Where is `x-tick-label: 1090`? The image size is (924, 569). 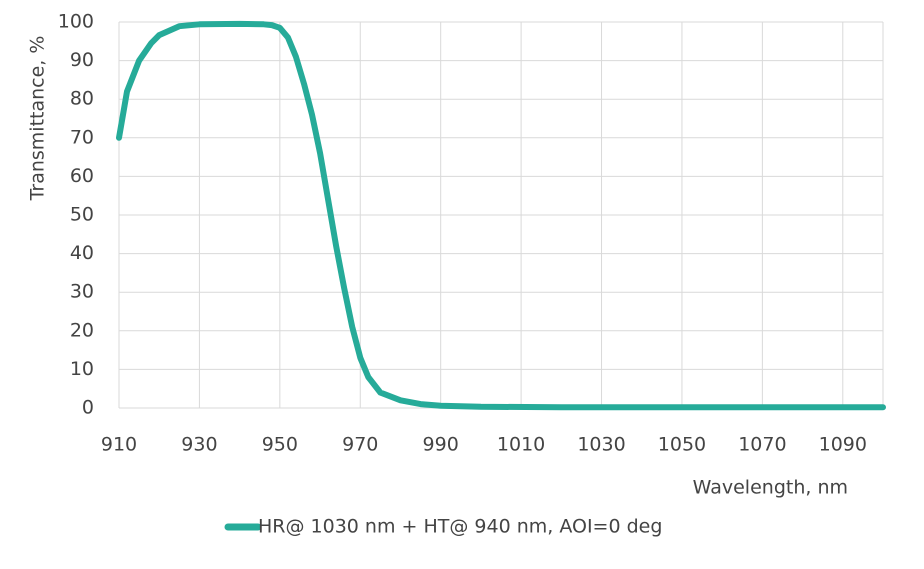 x-tick-label: 1090 is located at coordinates (843, 445).